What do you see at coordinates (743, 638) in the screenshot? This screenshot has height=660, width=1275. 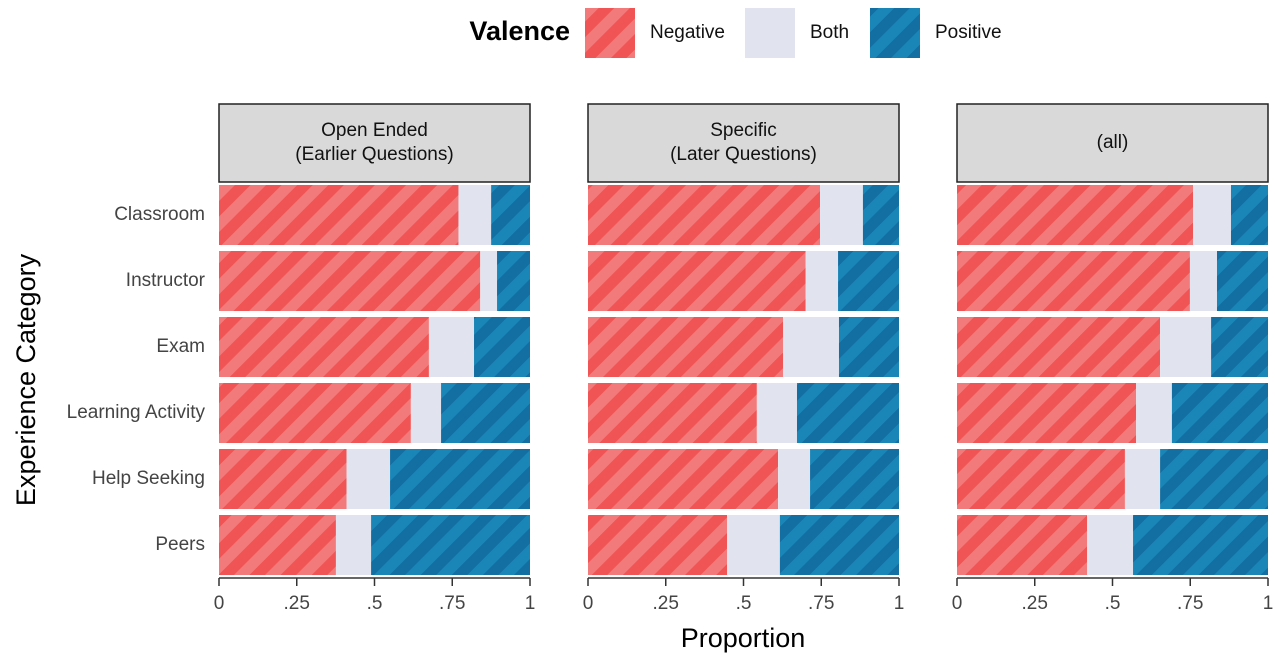 I see `x-axis-label: Proportion` at bounding box center [743, 638].